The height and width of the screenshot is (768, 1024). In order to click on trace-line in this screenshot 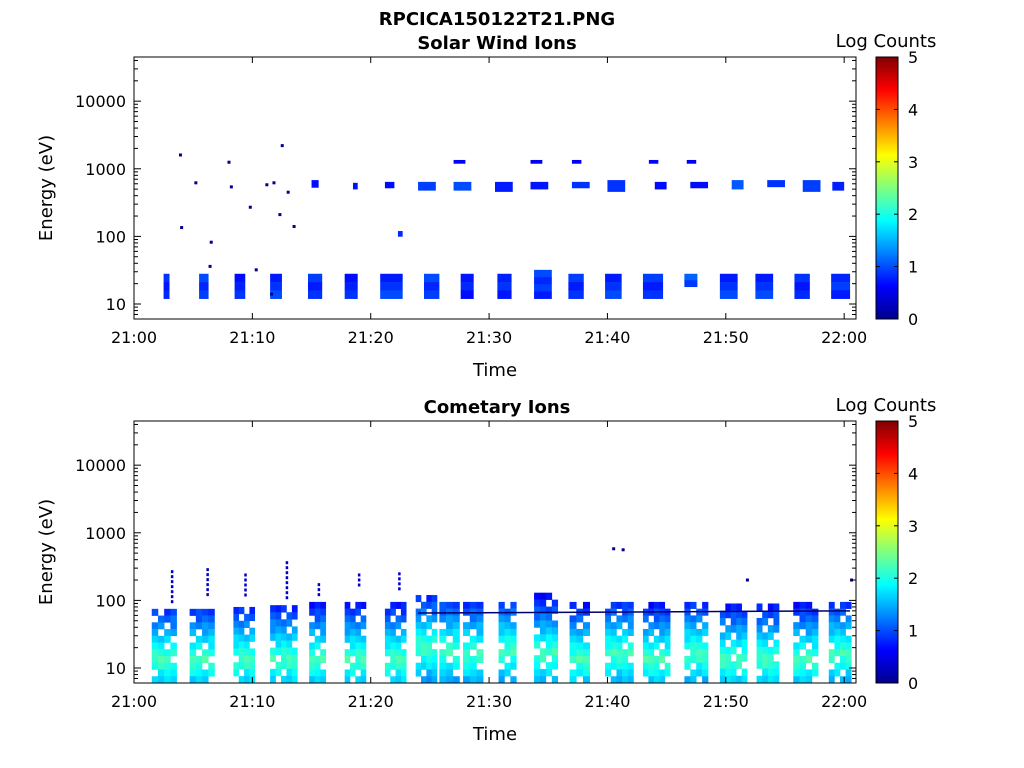, I will do `click(634, 612)`.